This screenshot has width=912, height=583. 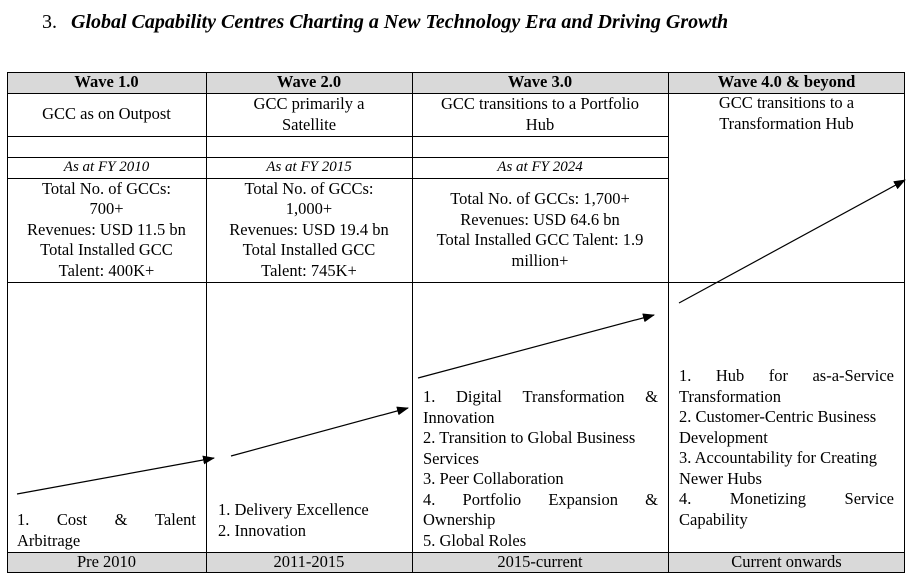 I want to click on wave-4-description: GCC transitions to a Transformation Hub, so click(x=786, y=113).